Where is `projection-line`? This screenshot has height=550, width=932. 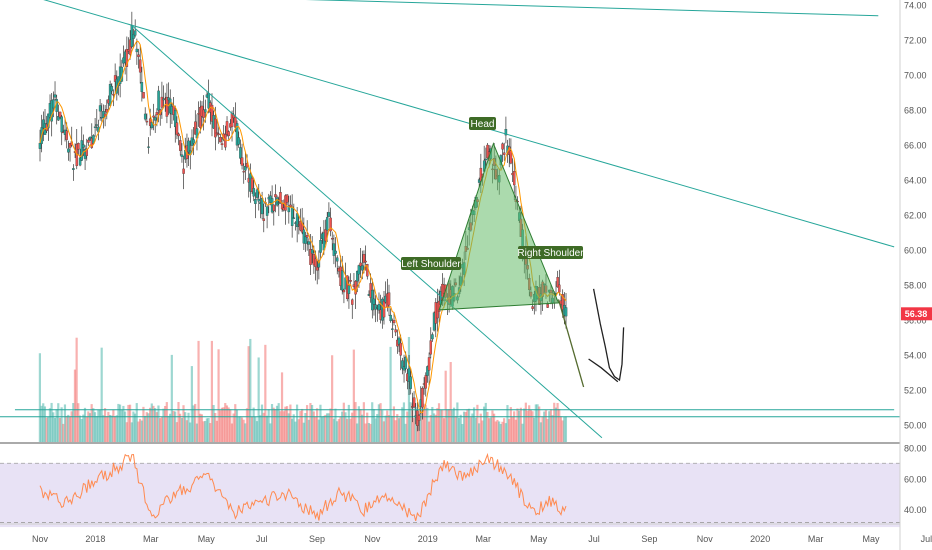
projection-line is located at coordinates (571, 343).